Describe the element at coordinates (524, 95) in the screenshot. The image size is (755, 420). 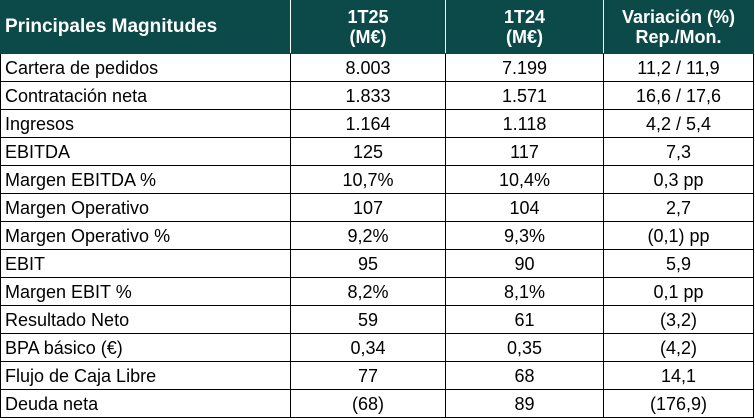
I see `row-value-1t24: 1.571` at that location.